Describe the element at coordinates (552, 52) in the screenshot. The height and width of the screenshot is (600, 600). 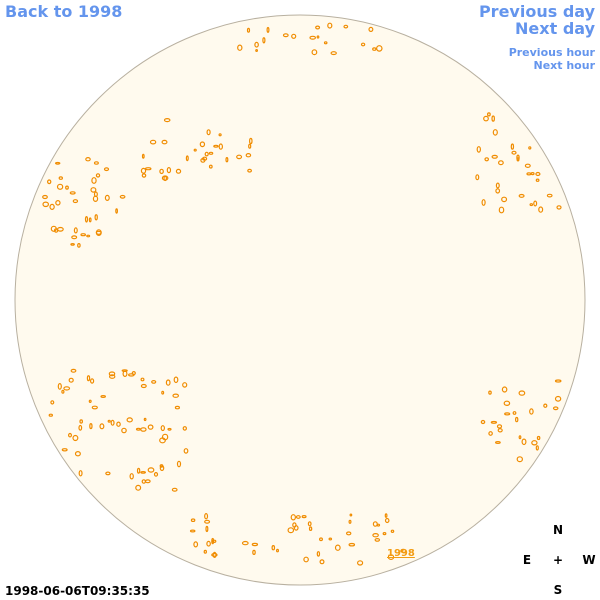
I see `previous-hour-link: Previous hour` at that location.